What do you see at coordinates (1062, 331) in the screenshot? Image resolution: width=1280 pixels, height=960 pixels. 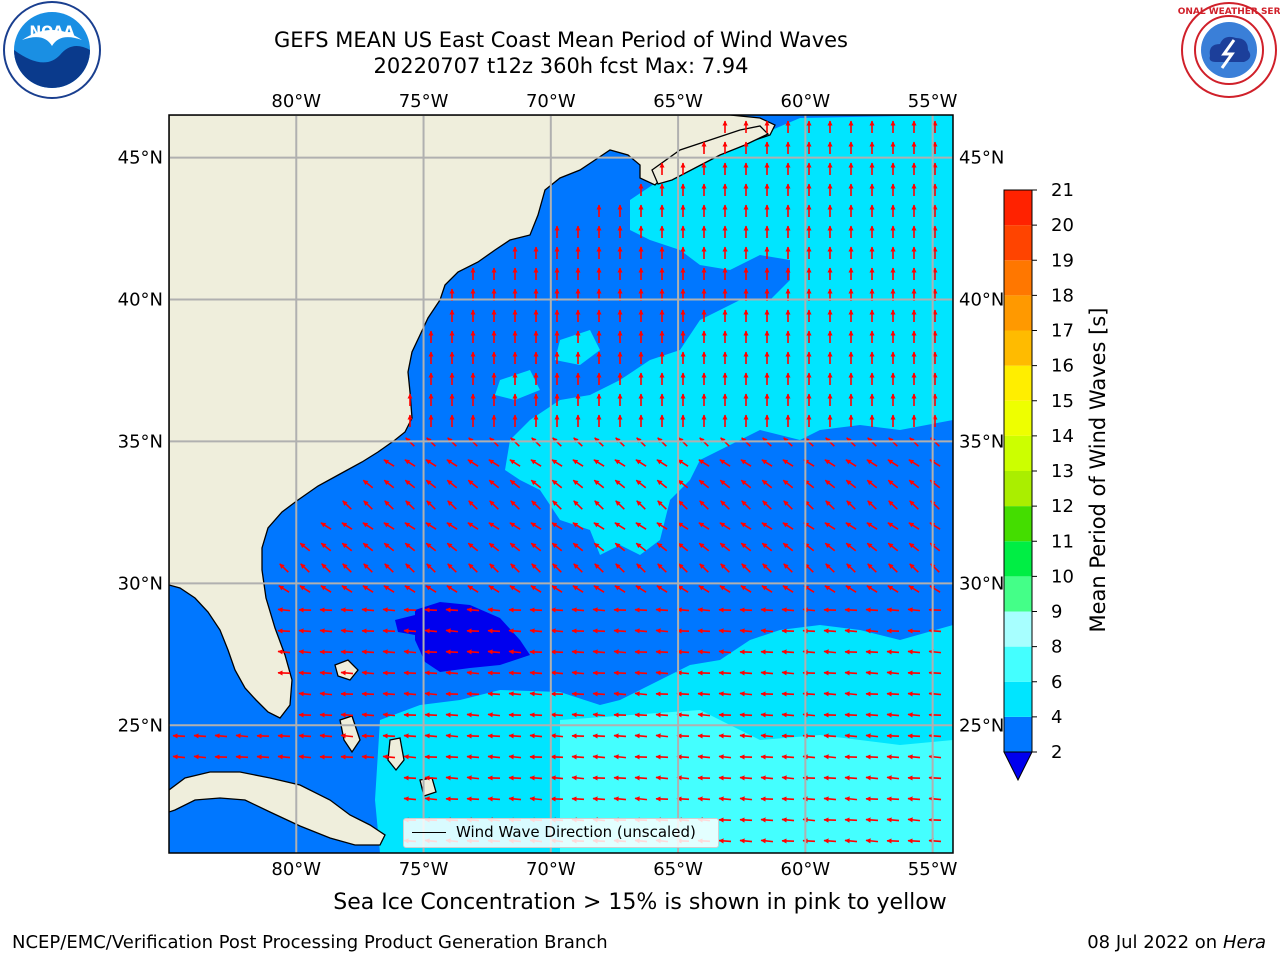 I see `colorbar-tick-label: 17` at bounding box center [1062, 331].